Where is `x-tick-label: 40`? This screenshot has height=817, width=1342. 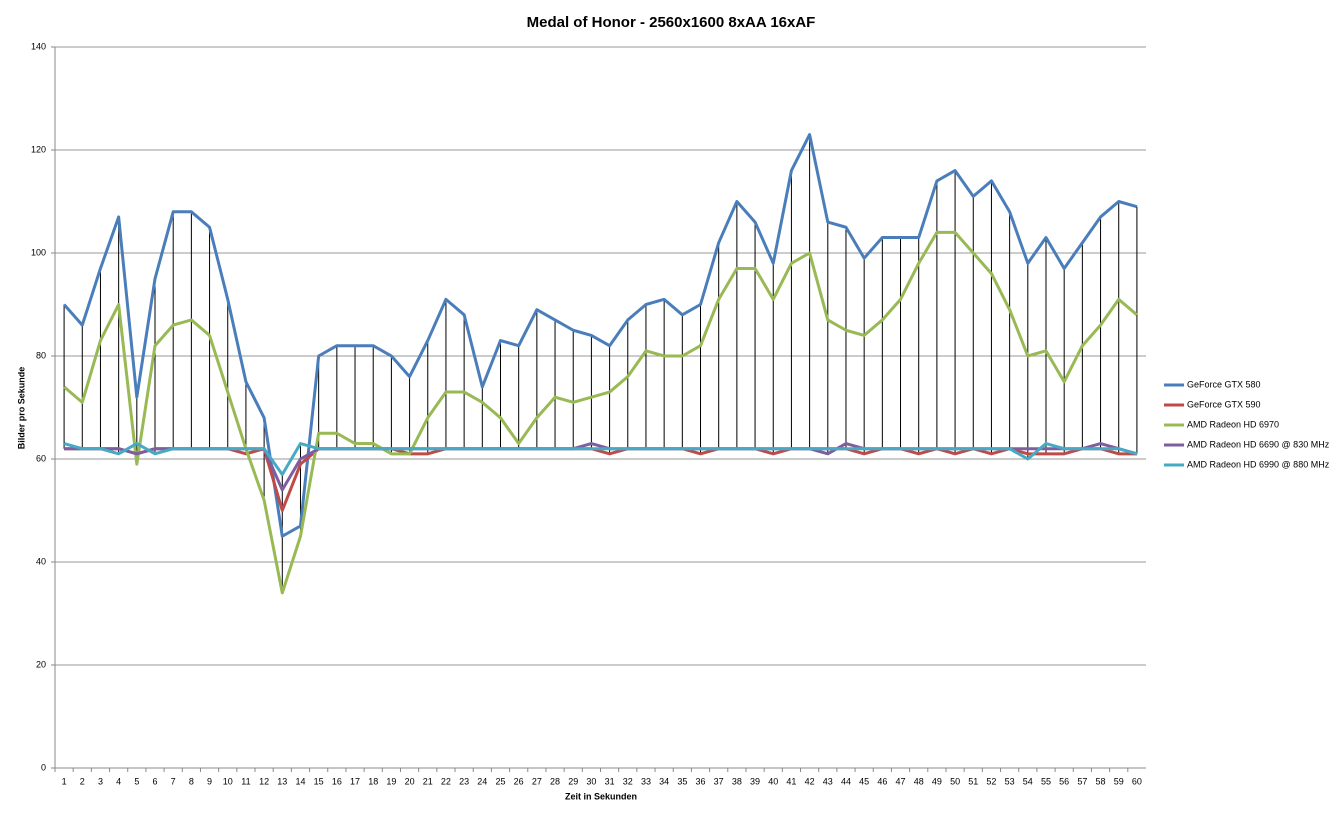 x-tick-label: 40 is located at coordinates (773, 781).